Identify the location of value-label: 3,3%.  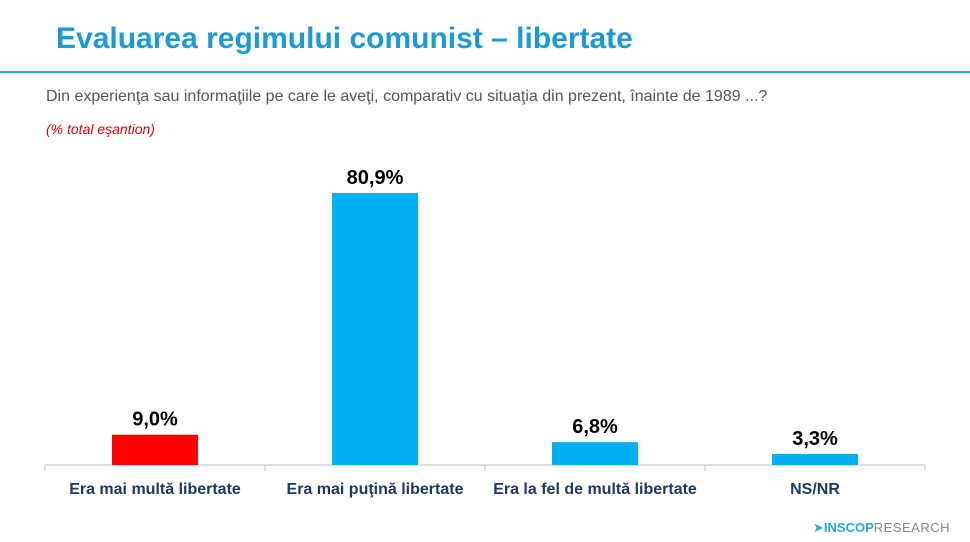
(815, 439).